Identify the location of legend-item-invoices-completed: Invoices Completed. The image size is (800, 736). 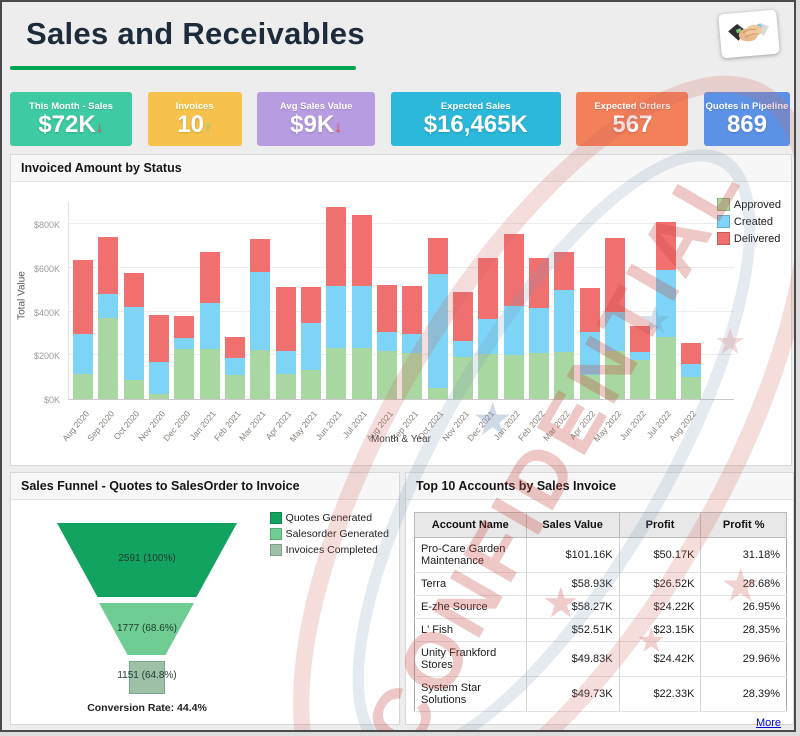
(329, 550).